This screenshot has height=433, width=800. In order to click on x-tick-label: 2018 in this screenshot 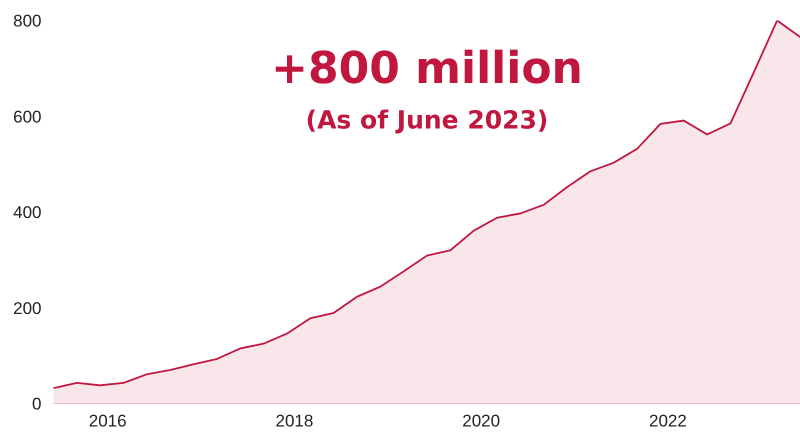, I will do `click(295, 421)`.